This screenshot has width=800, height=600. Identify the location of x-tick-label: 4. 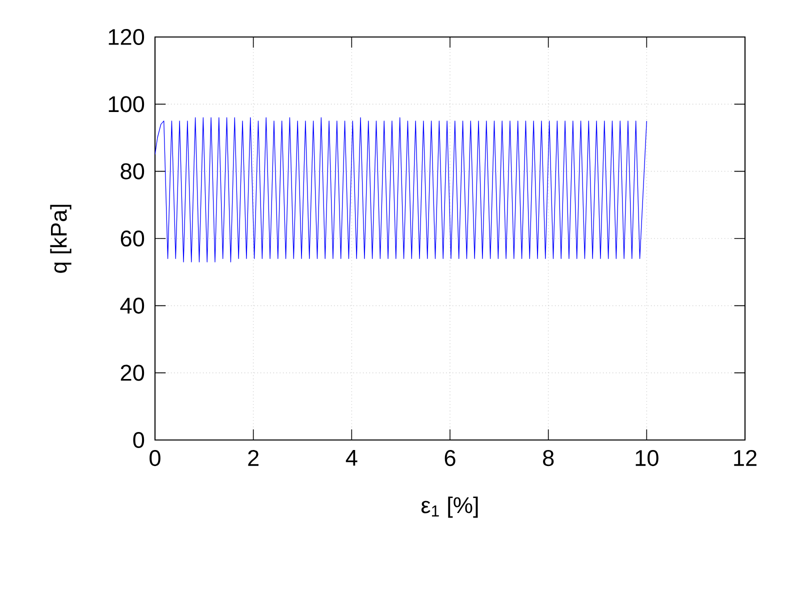
(352, 458).